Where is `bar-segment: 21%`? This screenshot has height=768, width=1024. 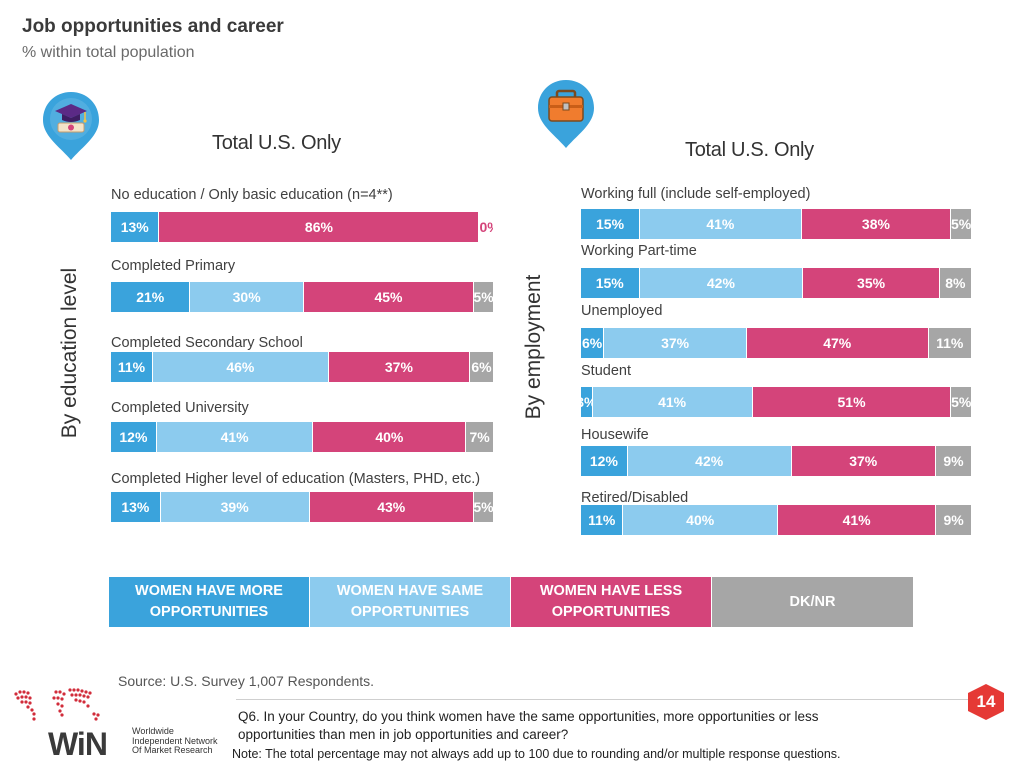
bar-segment: 21% is located at coordinates (151, 297).